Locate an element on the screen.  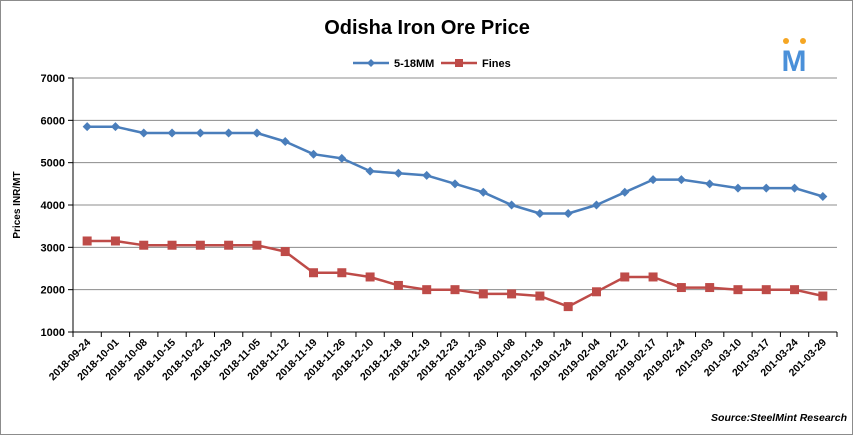
source-note: Source:SteelMint Research is located at coordinates (779, 418).